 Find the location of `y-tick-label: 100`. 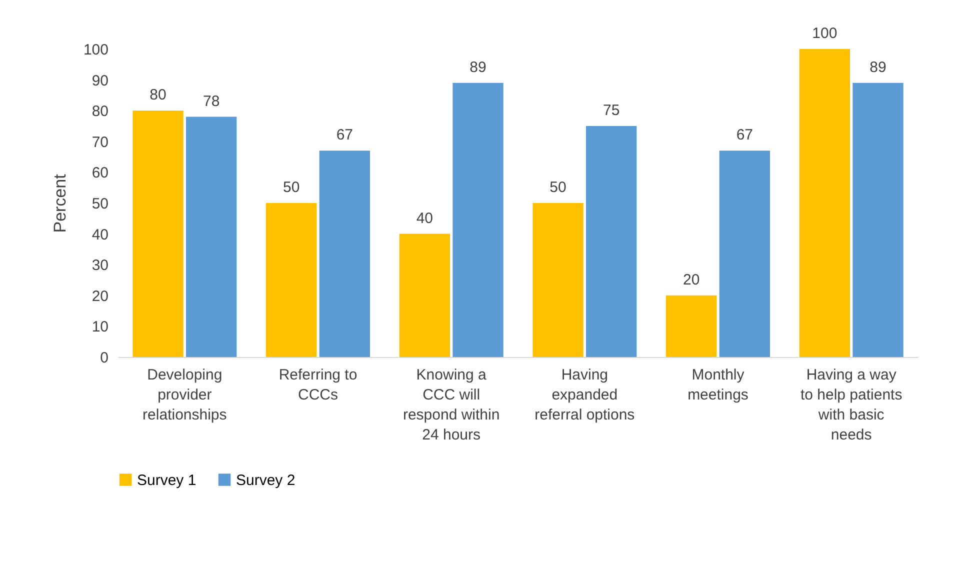

y-tick-label: 100 is located at coordinates (95, 50).